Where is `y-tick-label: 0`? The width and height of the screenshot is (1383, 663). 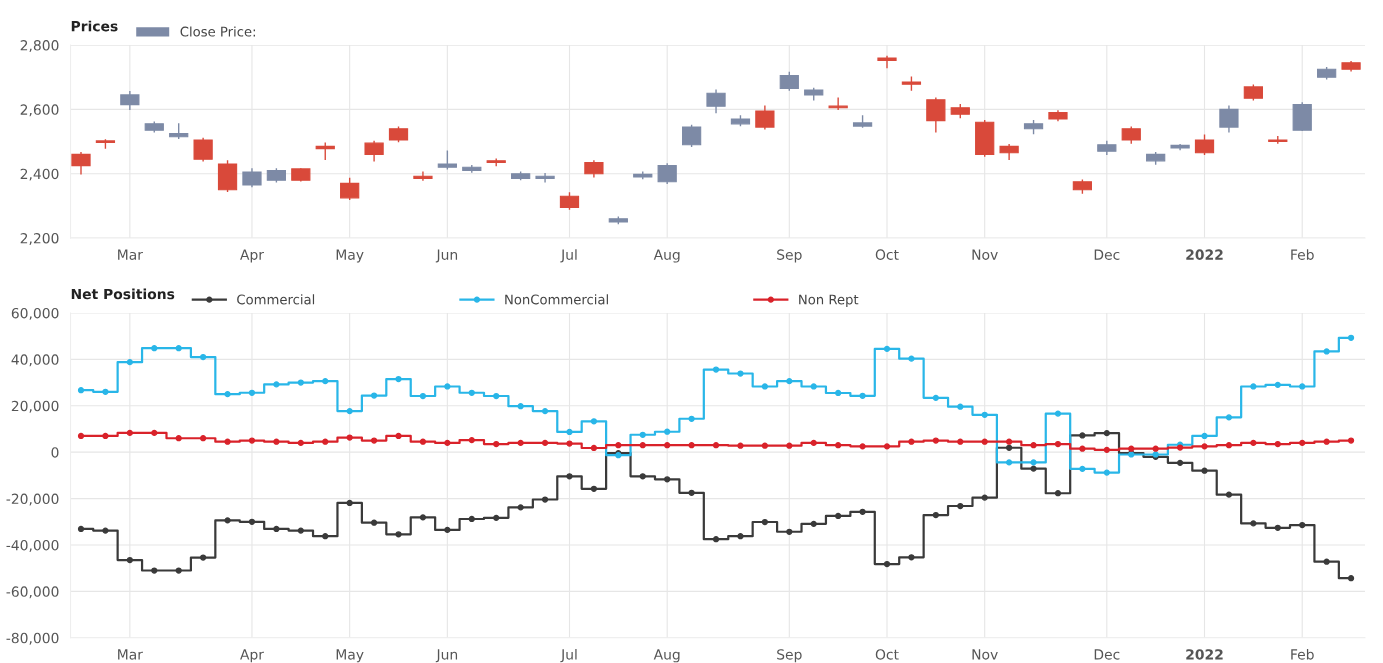 y-tick-label: 0 is located at coordinates (55, 452).